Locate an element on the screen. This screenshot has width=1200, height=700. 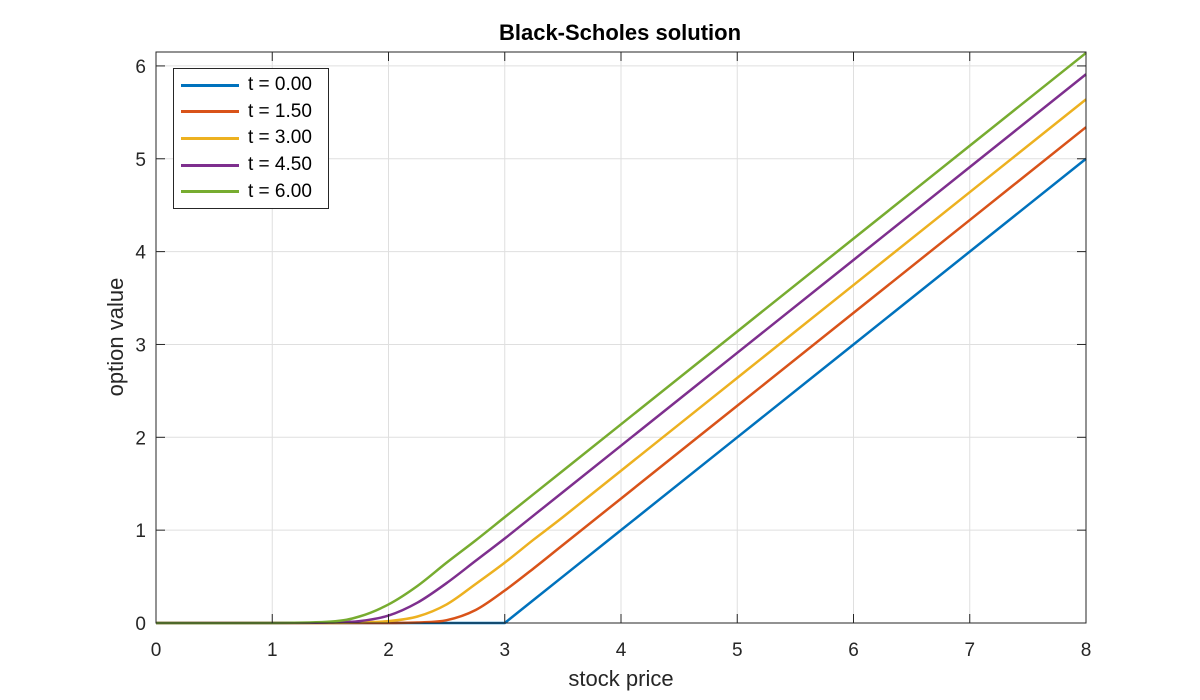
legend-item: t = 3.00 is located at coordinates (251, 138).